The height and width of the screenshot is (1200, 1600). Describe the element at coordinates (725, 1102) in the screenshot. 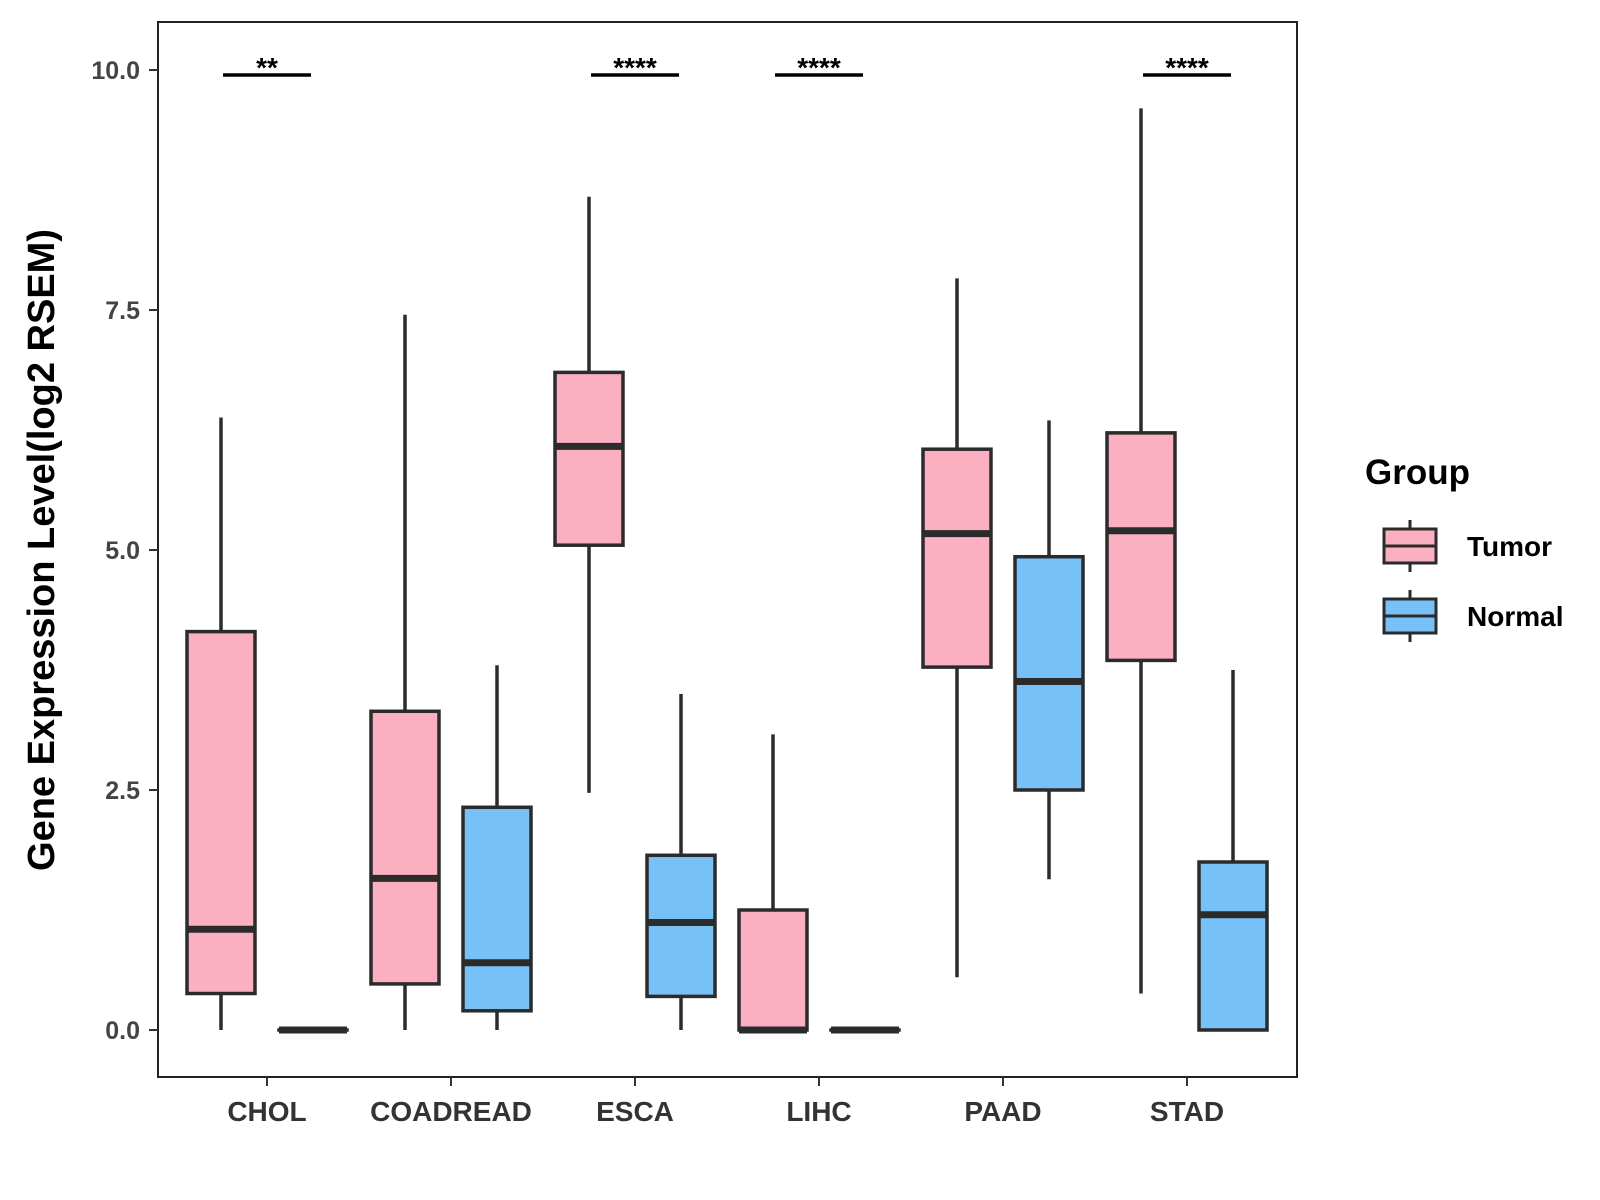

I see `x-axis: CHOL COADREAD ESCA LIHC PAAD STAD` at that location.